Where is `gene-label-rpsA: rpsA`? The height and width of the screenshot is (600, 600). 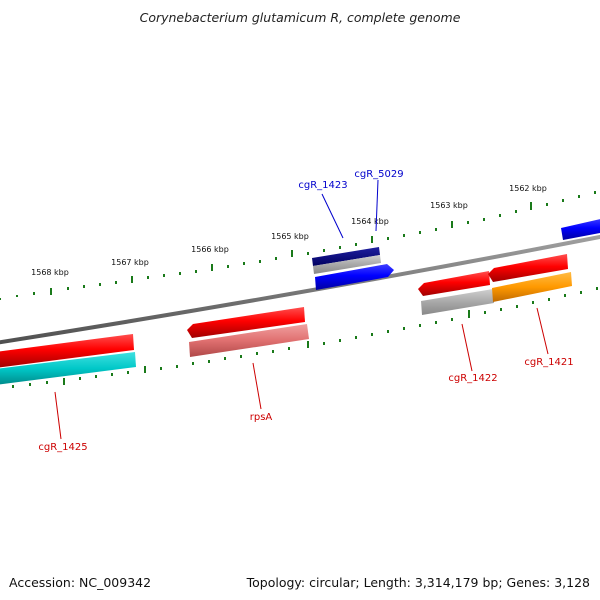
gene-label-rpsA: rpsA is located at coordinates (261, 417).